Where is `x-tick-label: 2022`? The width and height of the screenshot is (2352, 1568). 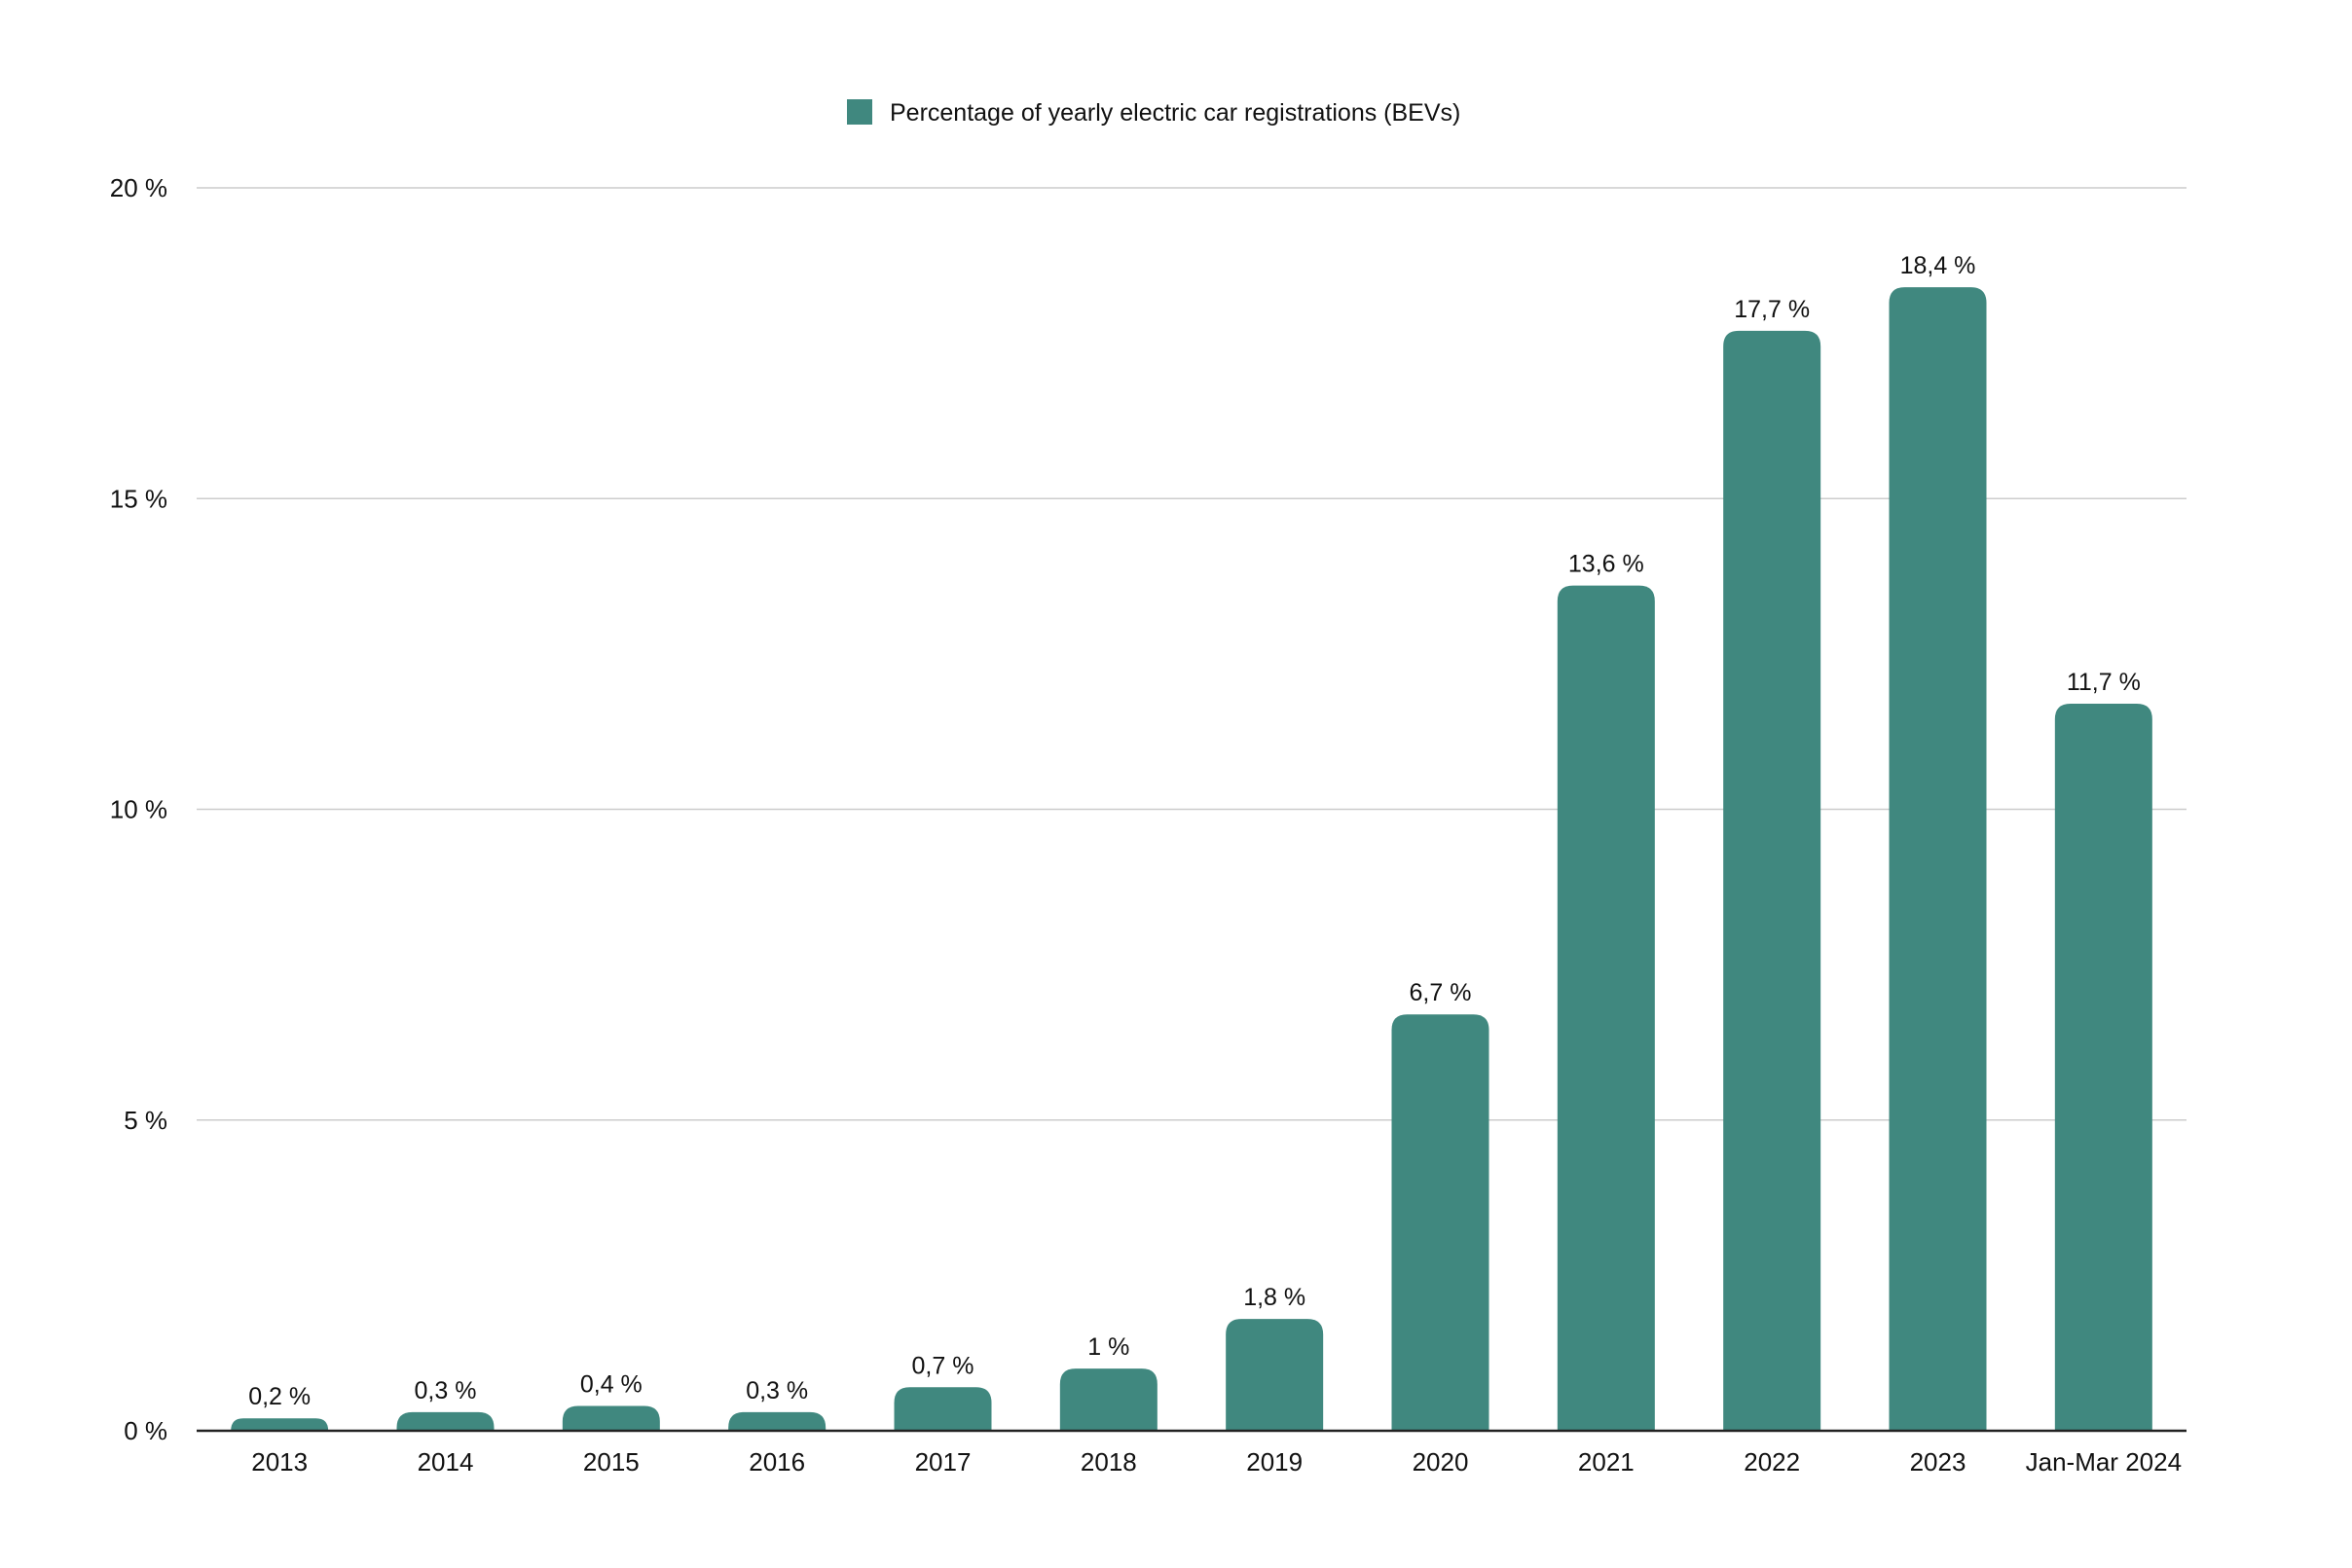
x-tick-label: 2022 is located at coordinates (1772, 1462).